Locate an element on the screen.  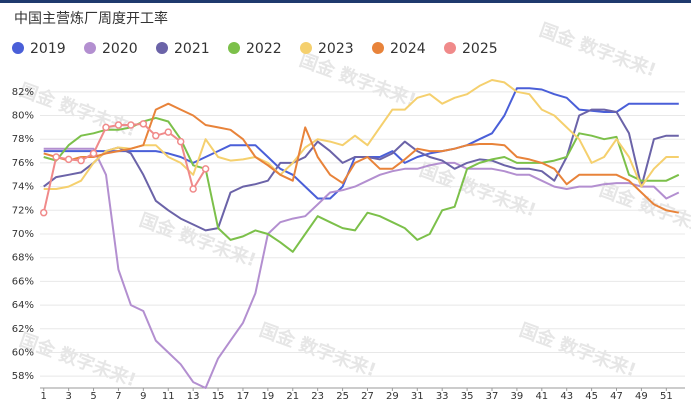
y-tick-label: 82% is located at coordinates (23, 92).